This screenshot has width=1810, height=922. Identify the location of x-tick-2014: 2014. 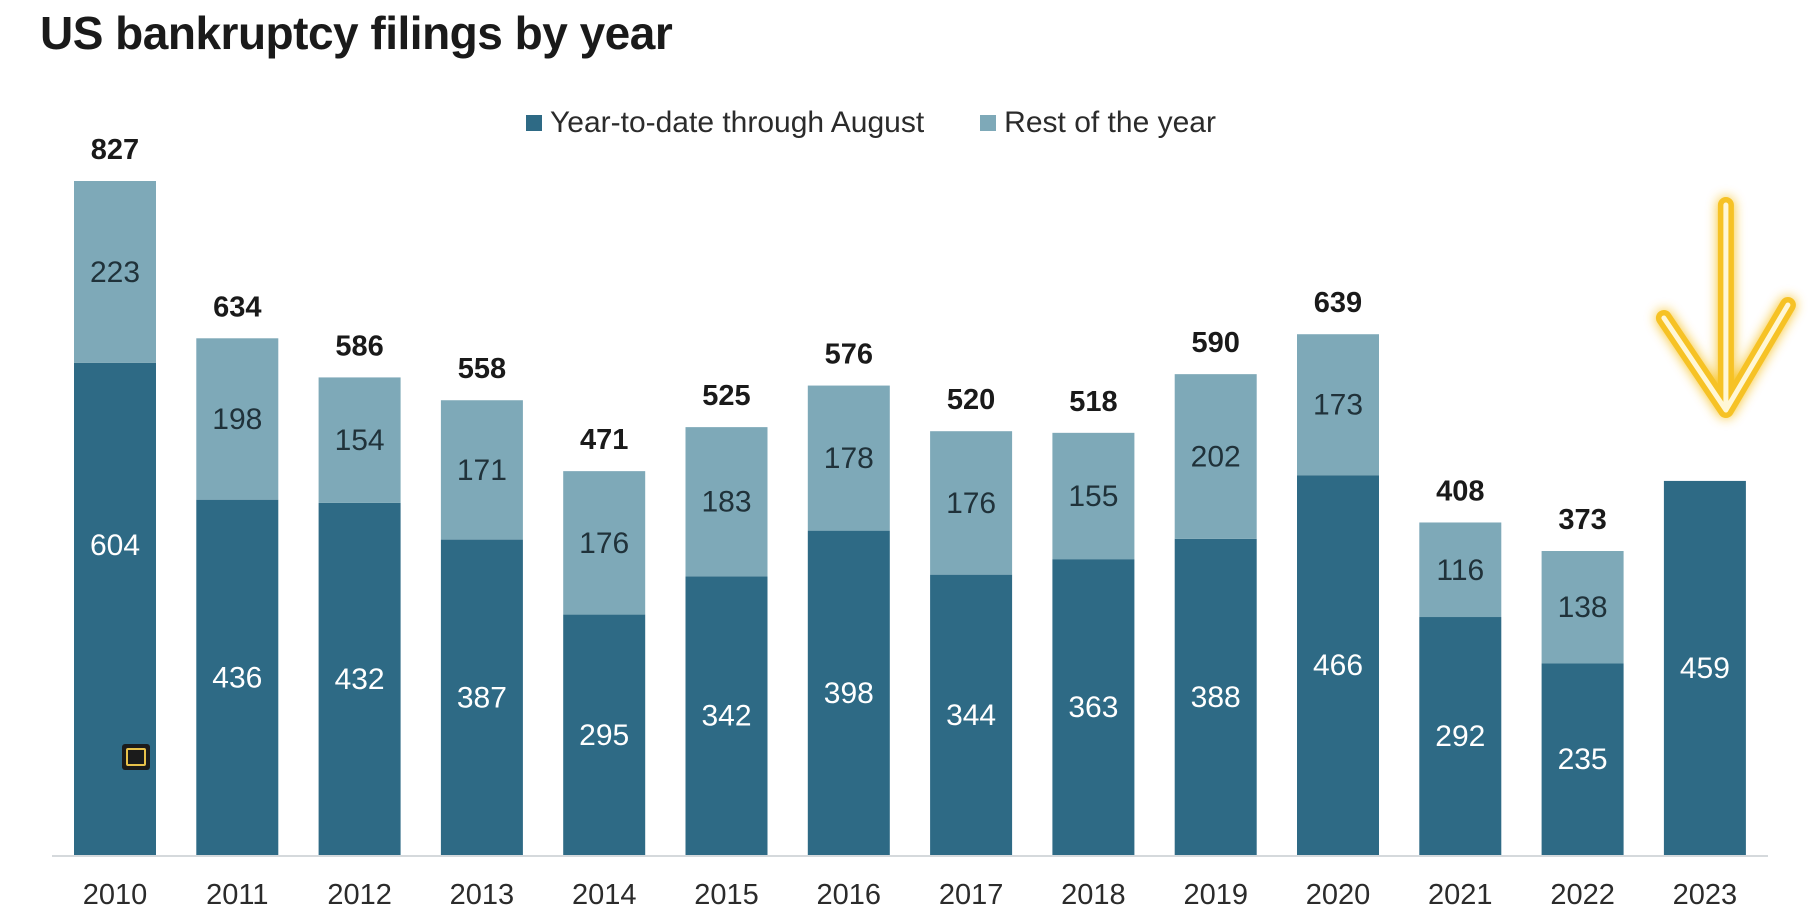
(604, 895).